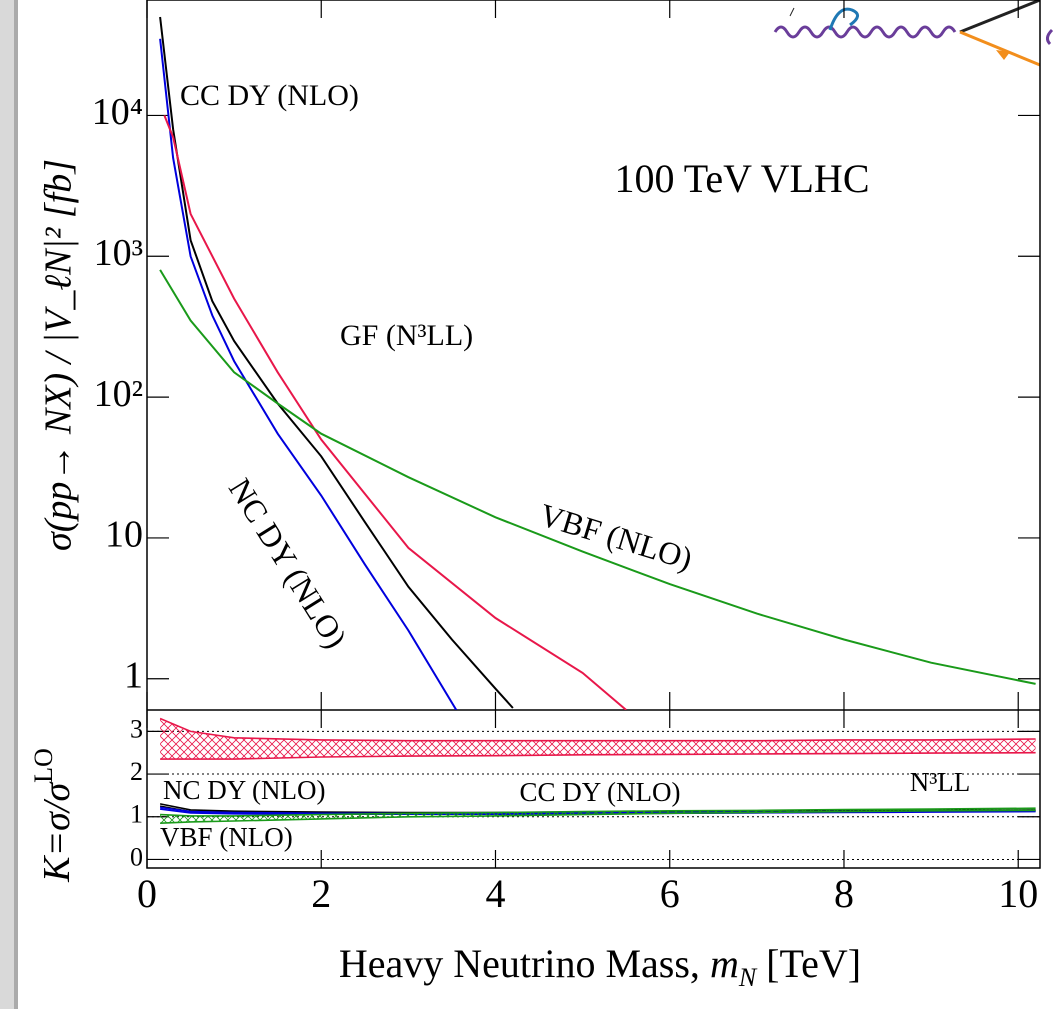 The image size is (1057, 1009). What do you see at coordinates (406, 335) in the screenshot?
I see `series-label: GF (N³LL)` at bounding box center [406, 335].